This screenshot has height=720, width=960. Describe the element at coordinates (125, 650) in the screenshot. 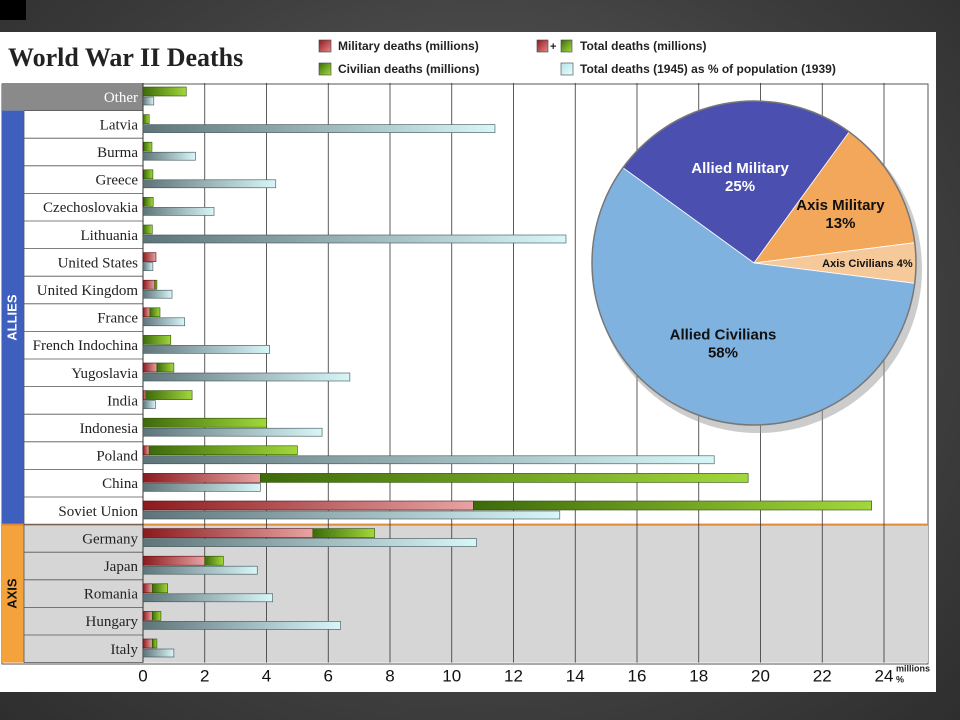

I see `category-label-italy: Italy` at that location.